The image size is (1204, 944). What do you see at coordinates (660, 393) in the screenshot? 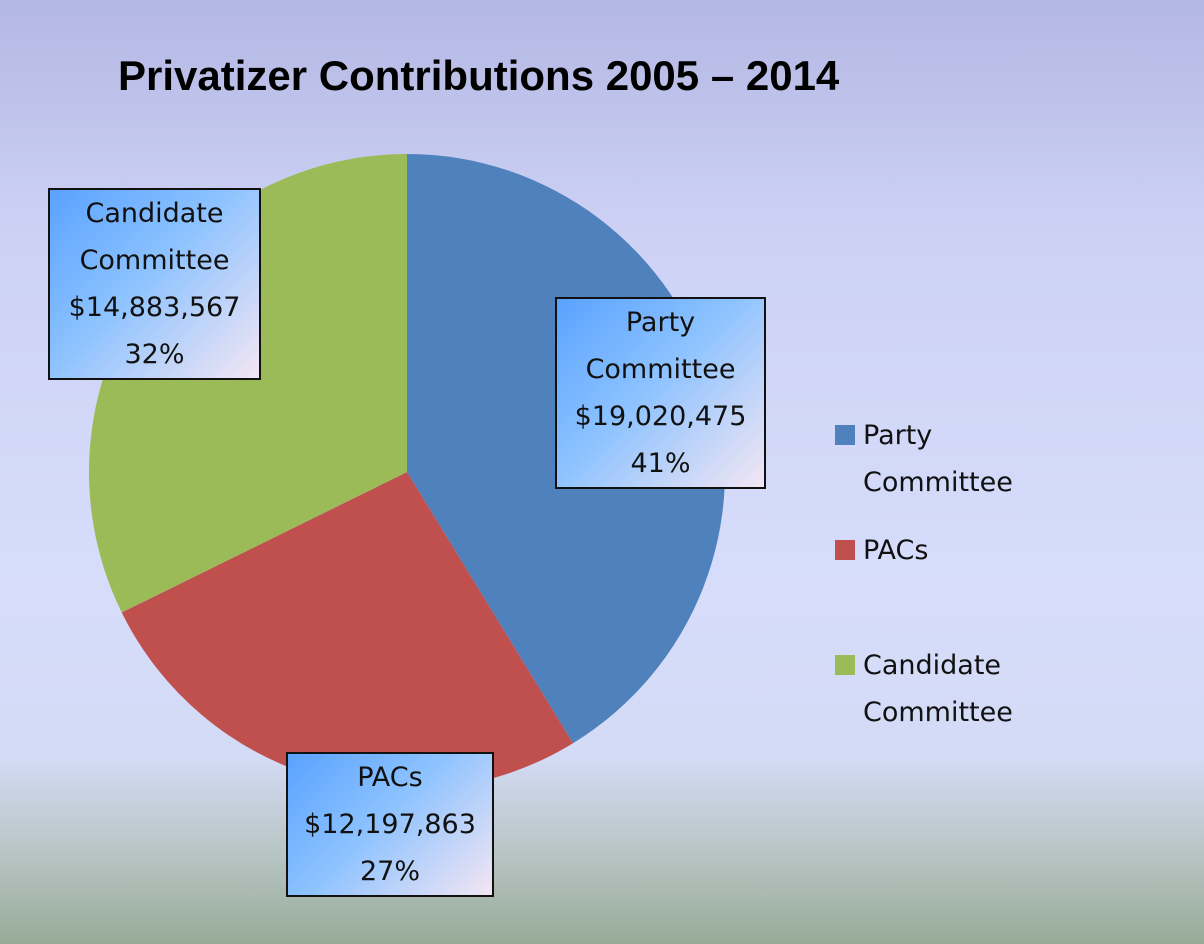
I see `data-label: Party Committee $19,020,475 41%` at bounding box center [660, 393].